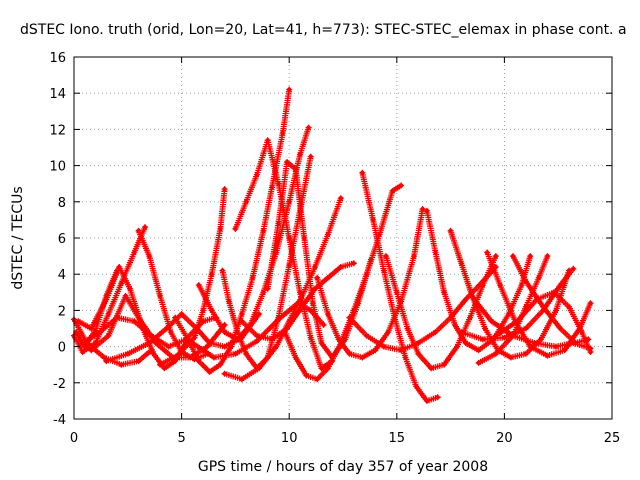  Describe the element at coordinates (62, 311) in the screenshot. I see `y-tick-label: 2` at that location.